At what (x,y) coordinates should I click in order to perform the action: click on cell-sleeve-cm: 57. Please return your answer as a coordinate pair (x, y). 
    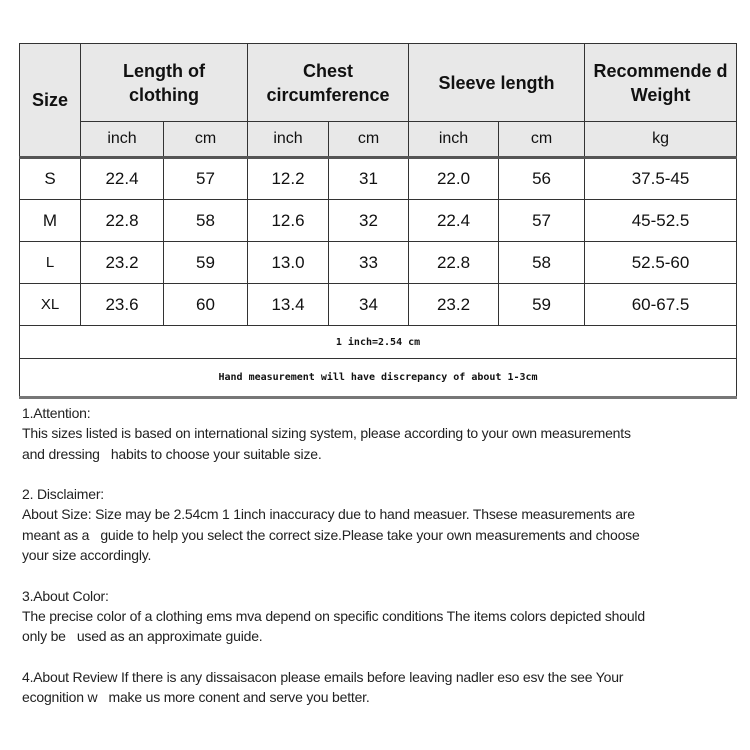
    Looking at the image, I should click on (542, 220).